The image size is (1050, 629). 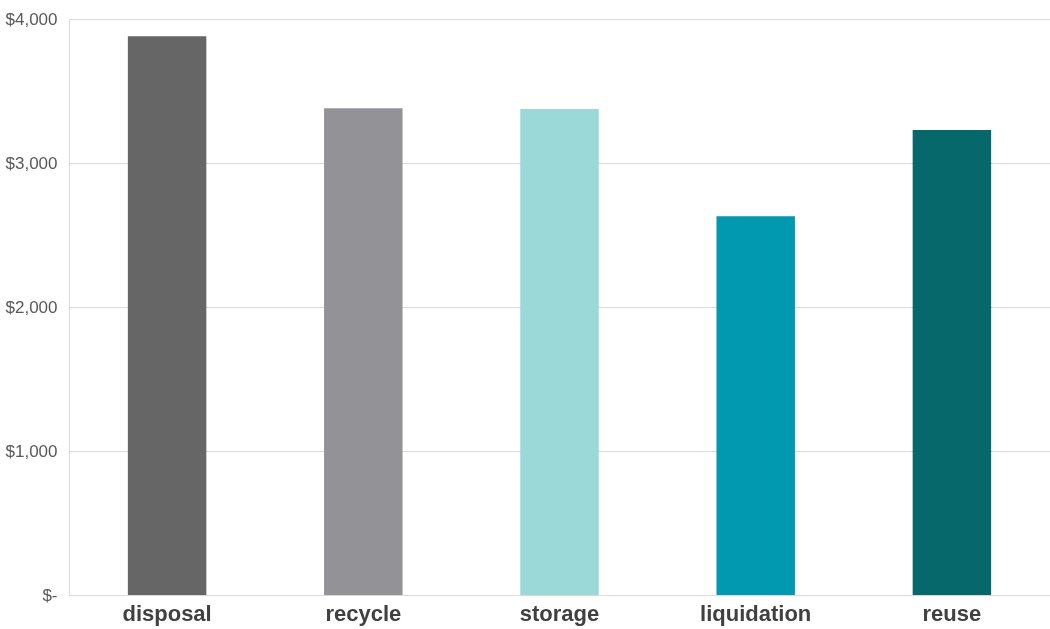 What do you see at coordinates (559, 613) in the screenshot?
I see `x-tick-label: storage` at bounding box center [559, 613].